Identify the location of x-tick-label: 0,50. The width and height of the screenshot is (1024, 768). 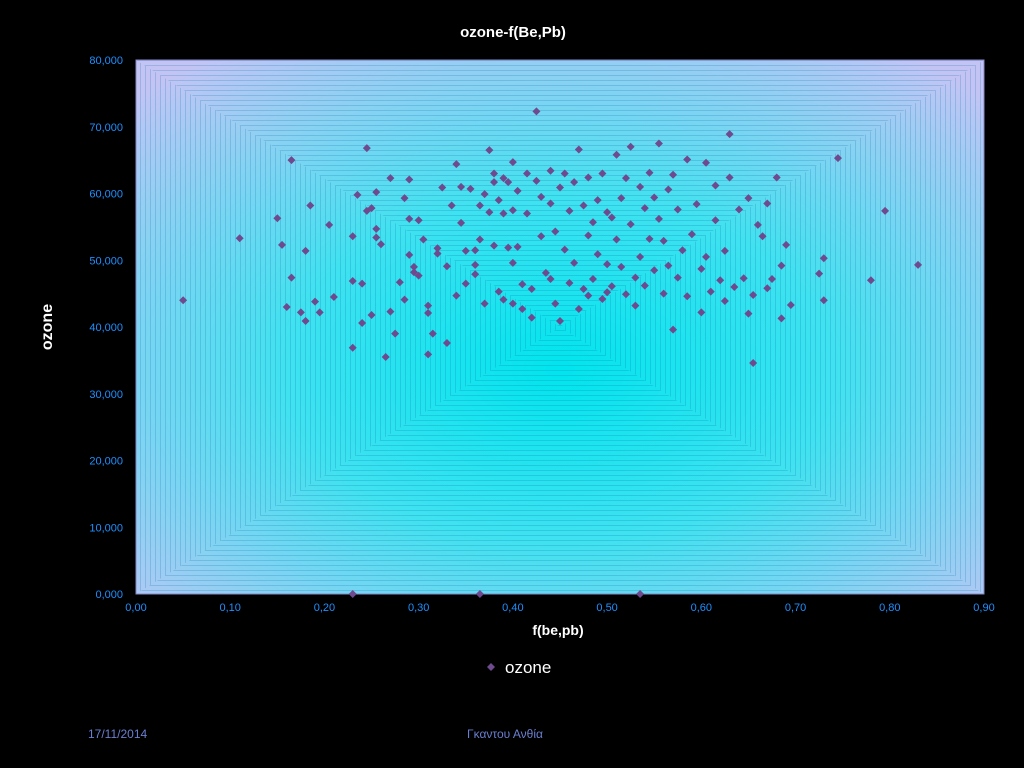
(606, 608).